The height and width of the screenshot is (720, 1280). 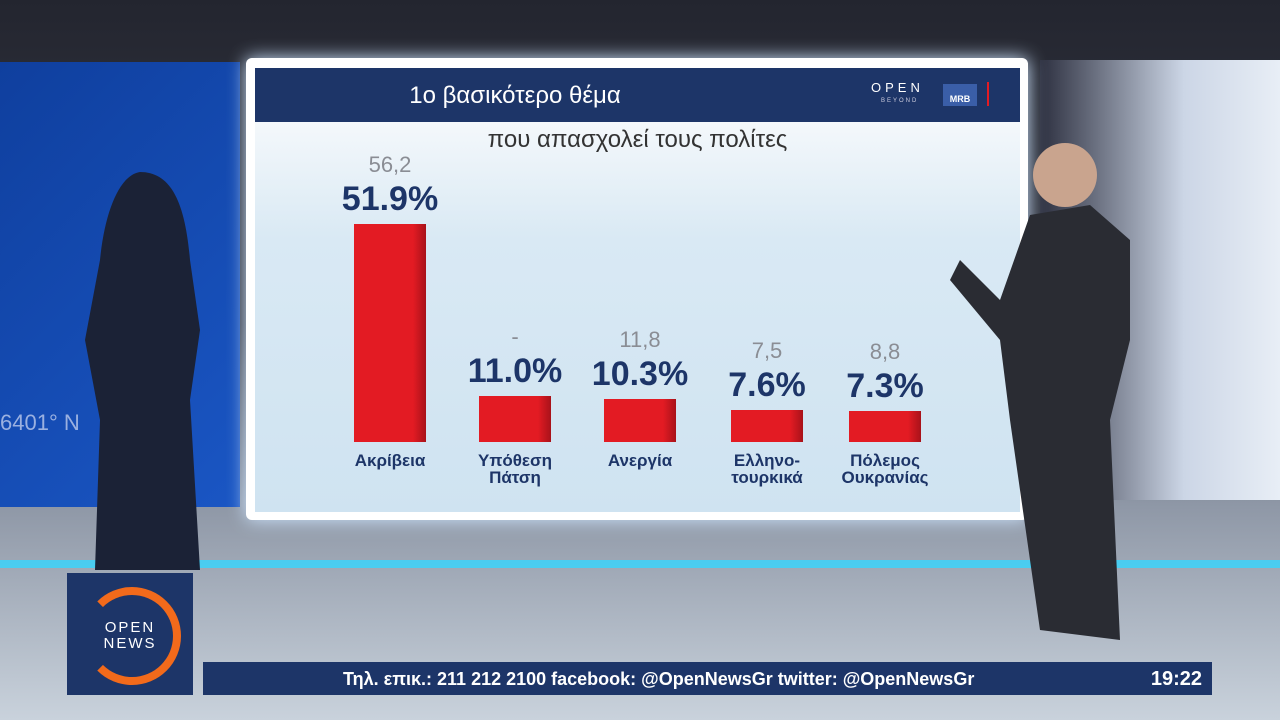 What do you see at coordinates (515, 370) in the screenshot?
I see `value-label: 11.0%` at bounding box center [515, 370].